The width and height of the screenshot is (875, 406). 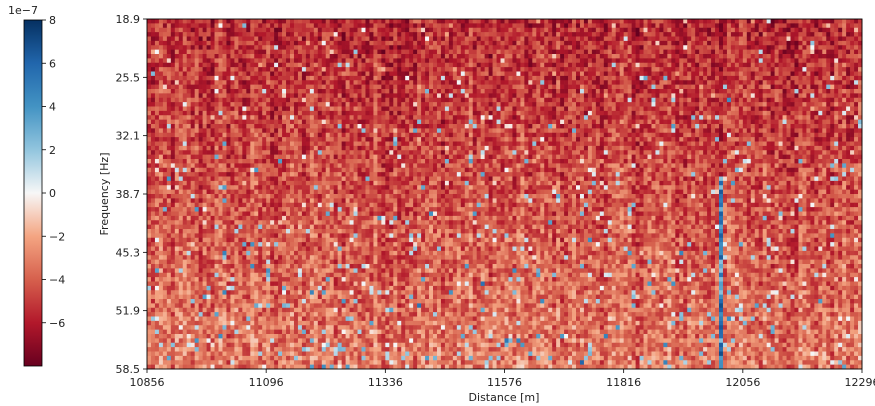 I want to click on colorbar-gradient, so click(x=33, y=193).